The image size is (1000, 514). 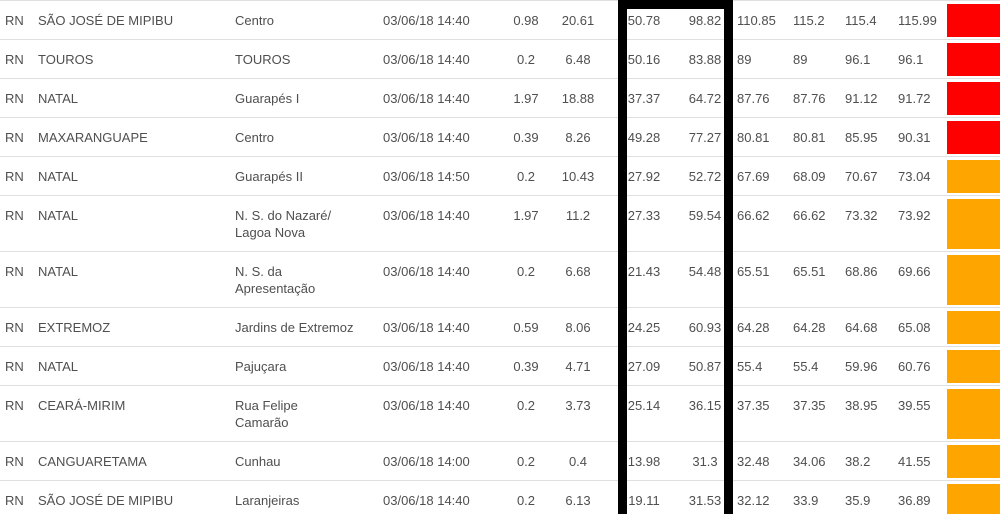 What do you see at coordinates (918, 175) in the screenshot?
I see `value-cell-8: 73.04` at bounding box center [918, 175].